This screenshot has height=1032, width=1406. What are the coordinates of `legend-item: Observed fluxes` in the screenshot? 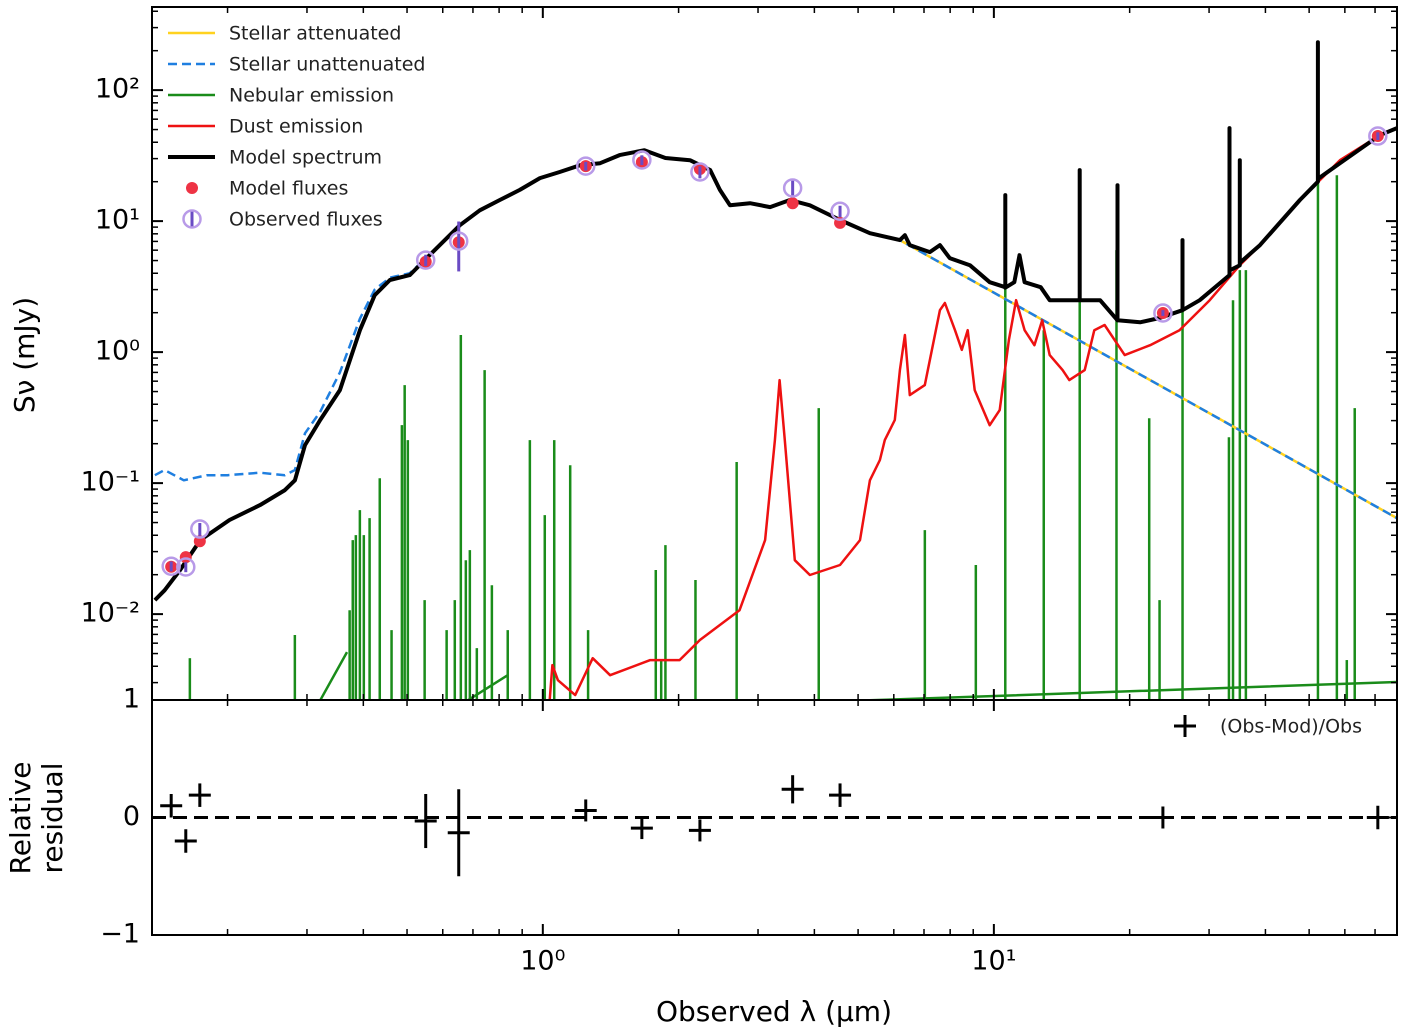 It's located at (282, 220).